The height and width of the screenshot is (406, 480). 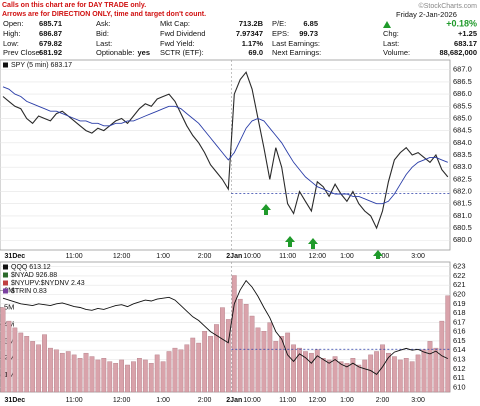 What do you see at coordinates (462, 191) in the screenshot?
I see `y-tick-label: 682.0` at bounding box center [462, 191].